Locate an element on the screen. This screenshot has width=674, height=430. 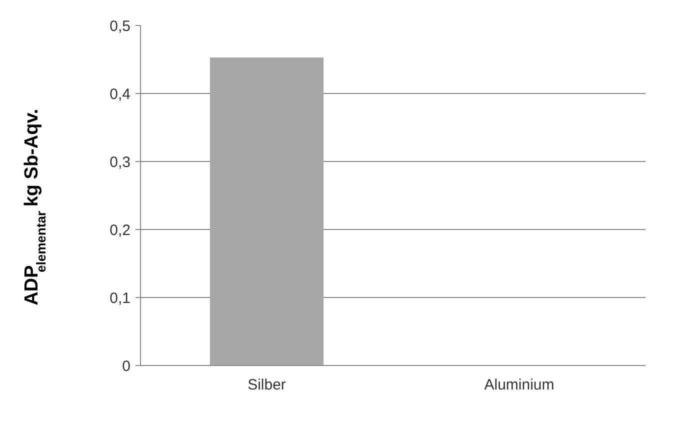
x-tick-label: Aluminium is located at coordinates (519, 385).